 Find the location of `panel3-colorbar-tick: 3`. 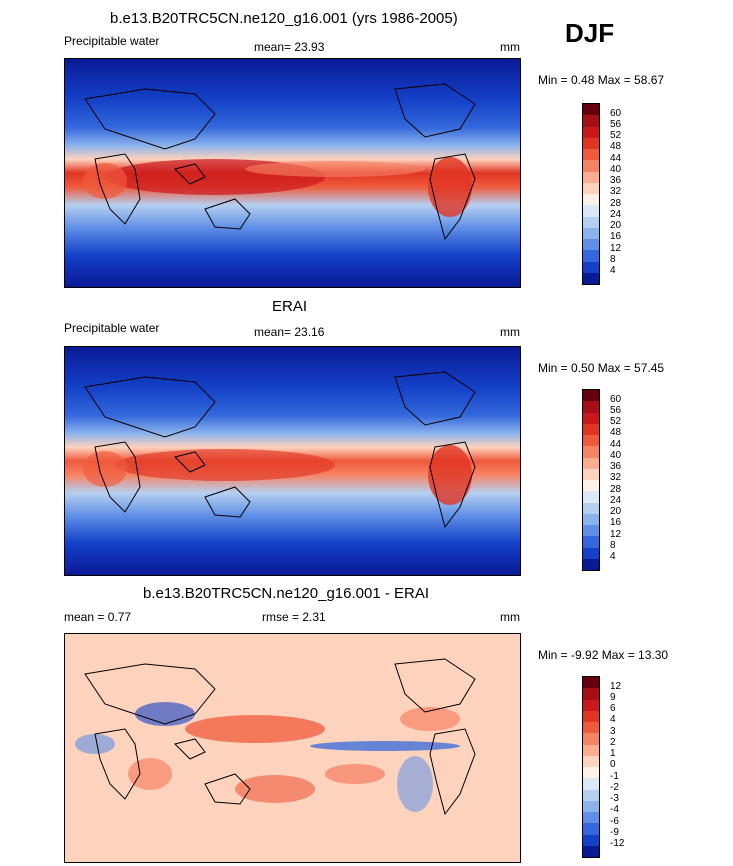

panel3-colorbar-tick: 3 is located at coordinates (613, 731).